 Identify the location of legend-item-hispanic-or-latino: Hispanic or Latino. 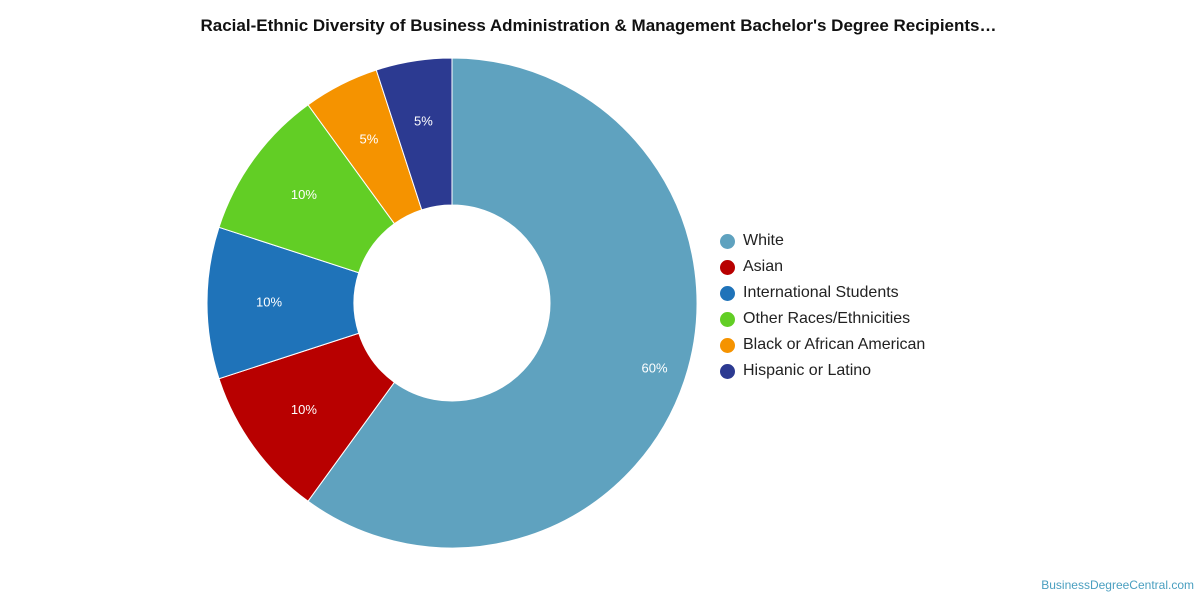
(822, 371).